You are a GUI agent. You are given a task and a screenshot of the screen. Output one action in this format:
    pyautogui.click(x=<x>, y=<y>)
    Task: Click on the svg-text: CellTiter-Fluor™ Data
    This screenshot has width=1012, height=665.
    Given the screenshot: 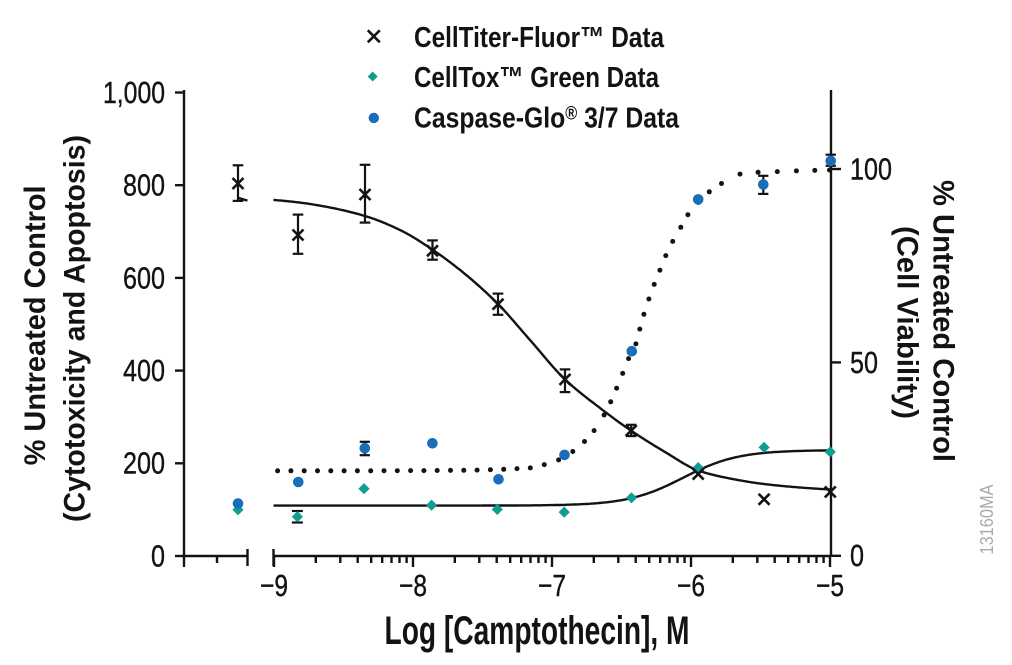 What is the action you would take?
    pyautogui.click(x=539, y=38)
    